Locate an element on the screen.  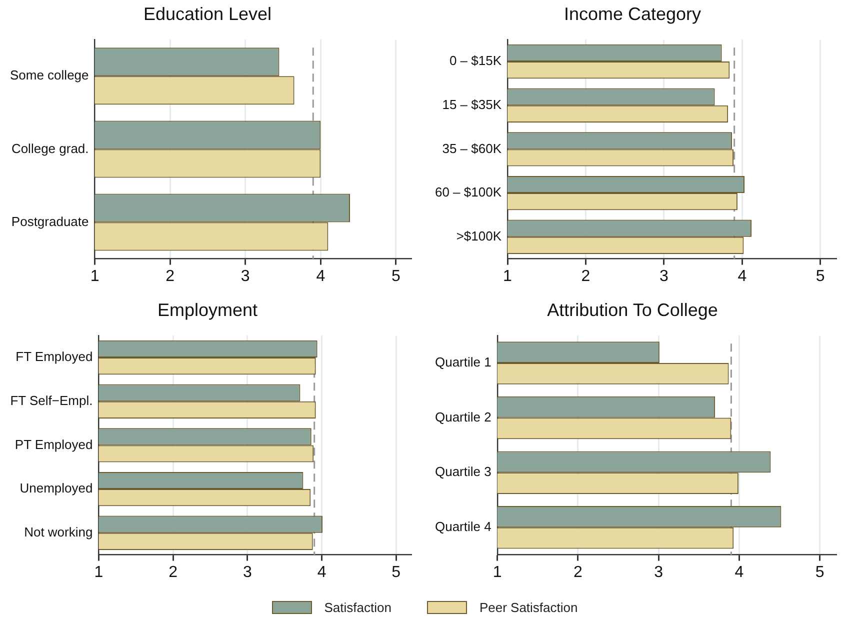
y-tick-label: Unemployed is located at coordinates (56, 488).